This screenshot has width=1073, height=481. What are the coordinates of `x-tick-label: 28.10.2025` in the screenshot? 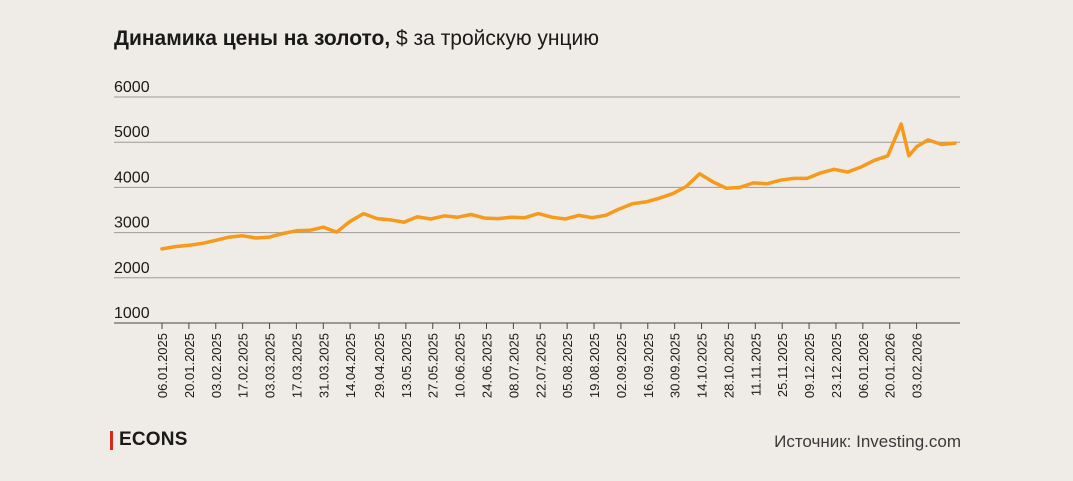 It's located at (728, 365).